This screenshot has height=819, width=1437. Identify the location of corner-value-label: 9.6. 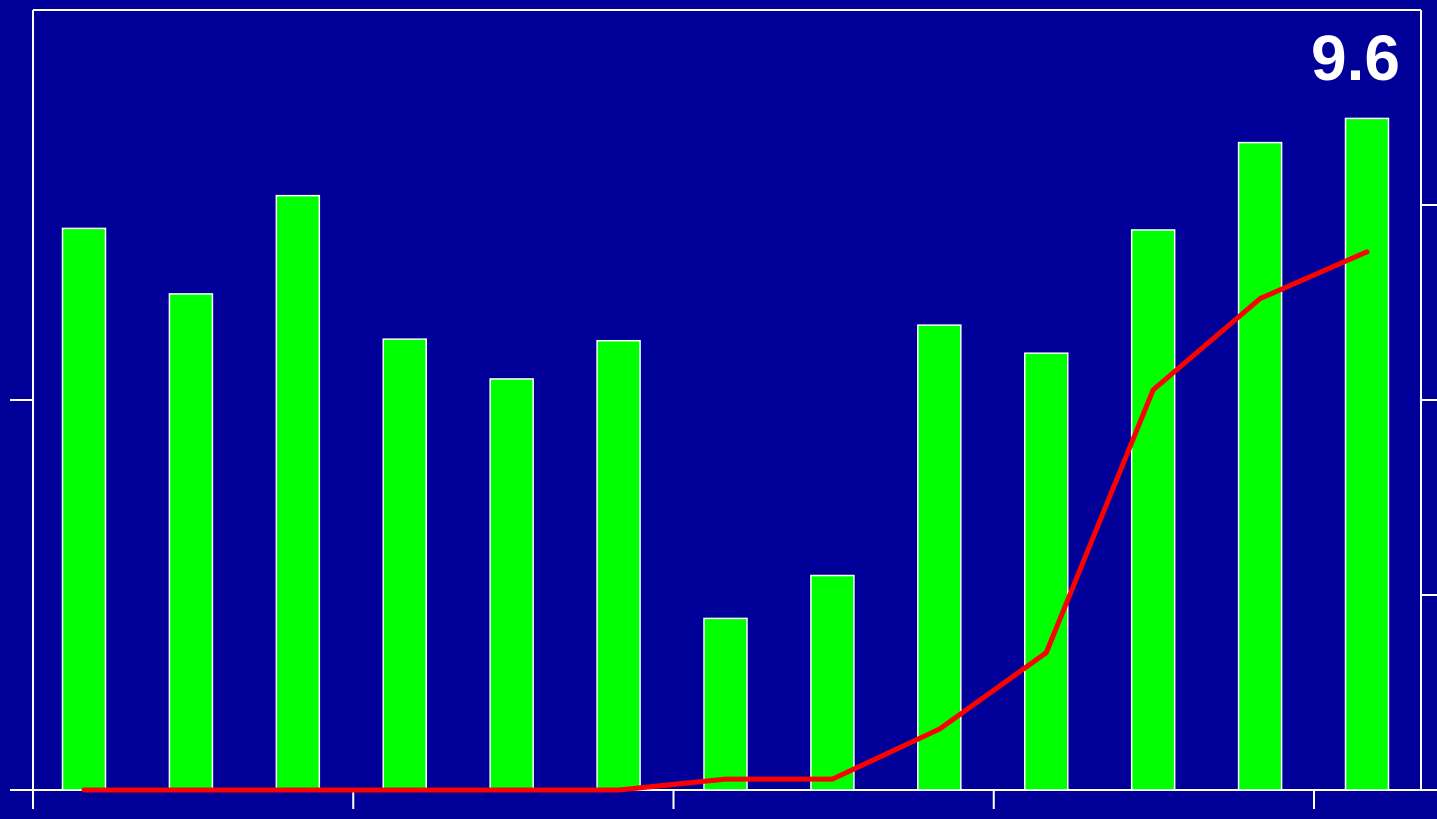
(1355, 58).